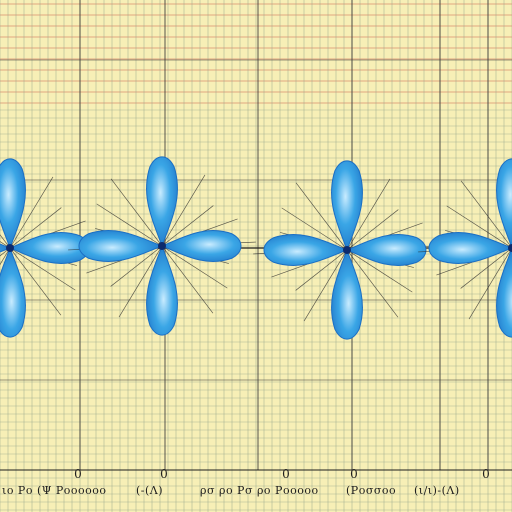 Image resolution: width=512 pixels, height=512 pixels. Describe the element at coordinates (149, 490) in the screenshot. I see `caption-2: (-(Λ)` at that location.